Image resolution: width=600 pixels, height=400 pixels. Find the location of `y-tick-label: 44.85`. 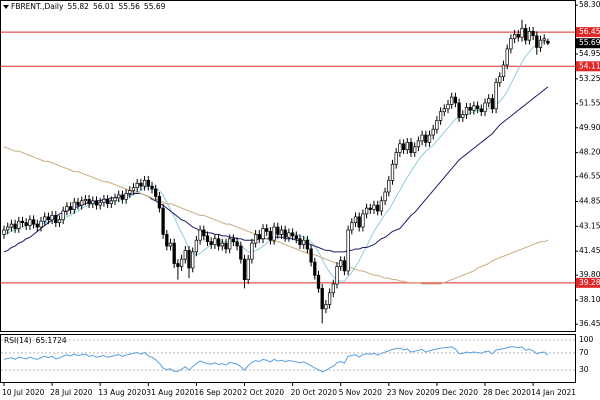

y-tick-label: 44.85 is located at coordinates (589, 201).